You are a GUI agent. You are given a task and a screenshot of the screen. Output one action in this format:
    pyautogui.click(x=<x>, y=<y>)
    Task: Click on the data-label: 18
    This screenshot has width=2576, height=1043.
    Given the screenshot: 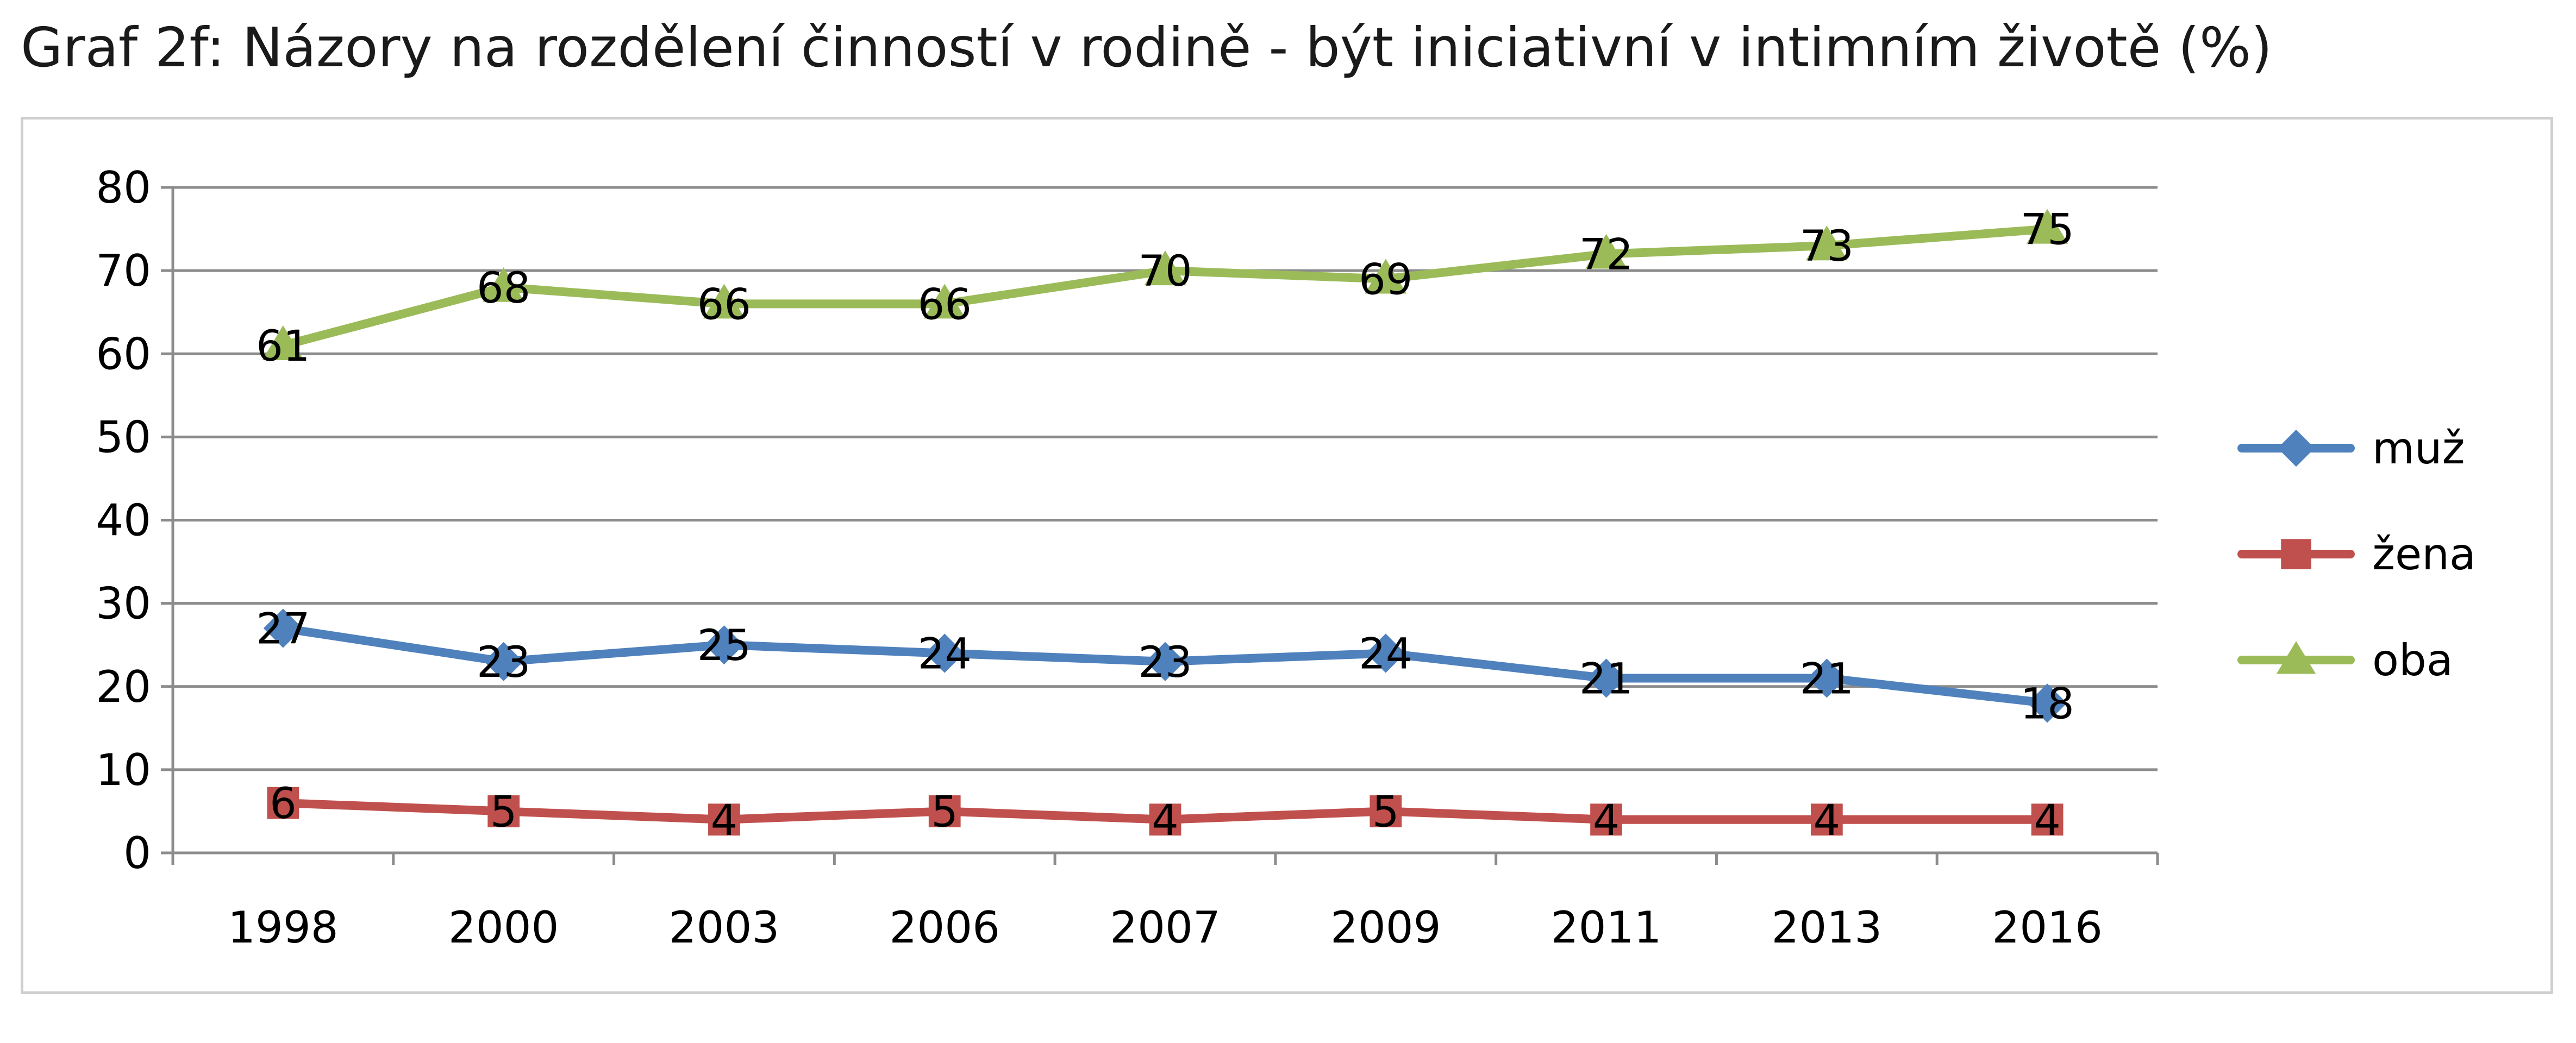 What is the action you would take?
    pyautogui.click(x=2047, y=704)
    